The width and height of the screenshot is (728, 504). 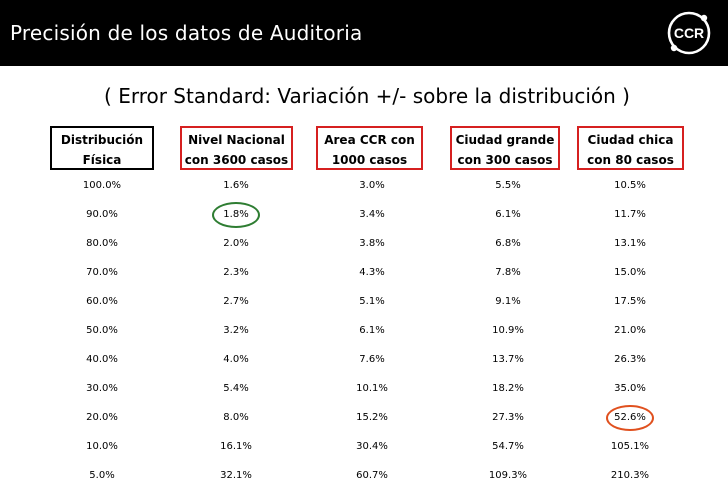 I want to click on table-cell: 7.8%, so click(x=508, y=272).